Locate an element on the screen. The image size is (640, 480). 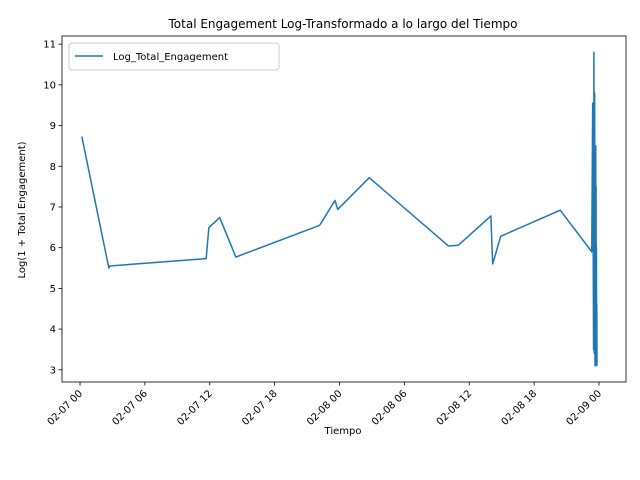
legend: Log_Total_Engagement is located at coordinates (174, 56).